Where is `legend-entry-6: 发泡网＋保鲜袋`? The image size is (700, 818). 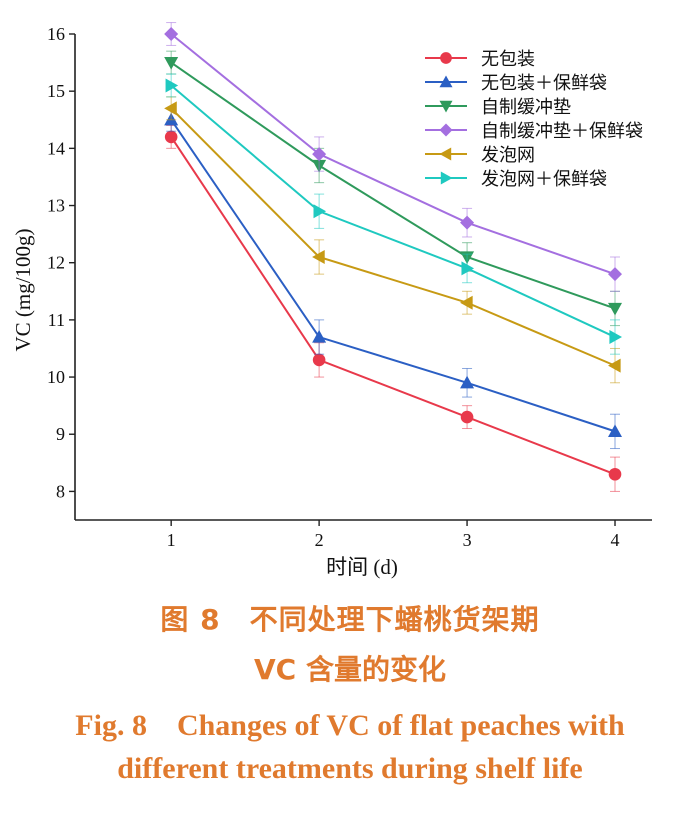 legend-entry-6: 发泡网＋保鲜袋 is located at coordinates (516, 179).